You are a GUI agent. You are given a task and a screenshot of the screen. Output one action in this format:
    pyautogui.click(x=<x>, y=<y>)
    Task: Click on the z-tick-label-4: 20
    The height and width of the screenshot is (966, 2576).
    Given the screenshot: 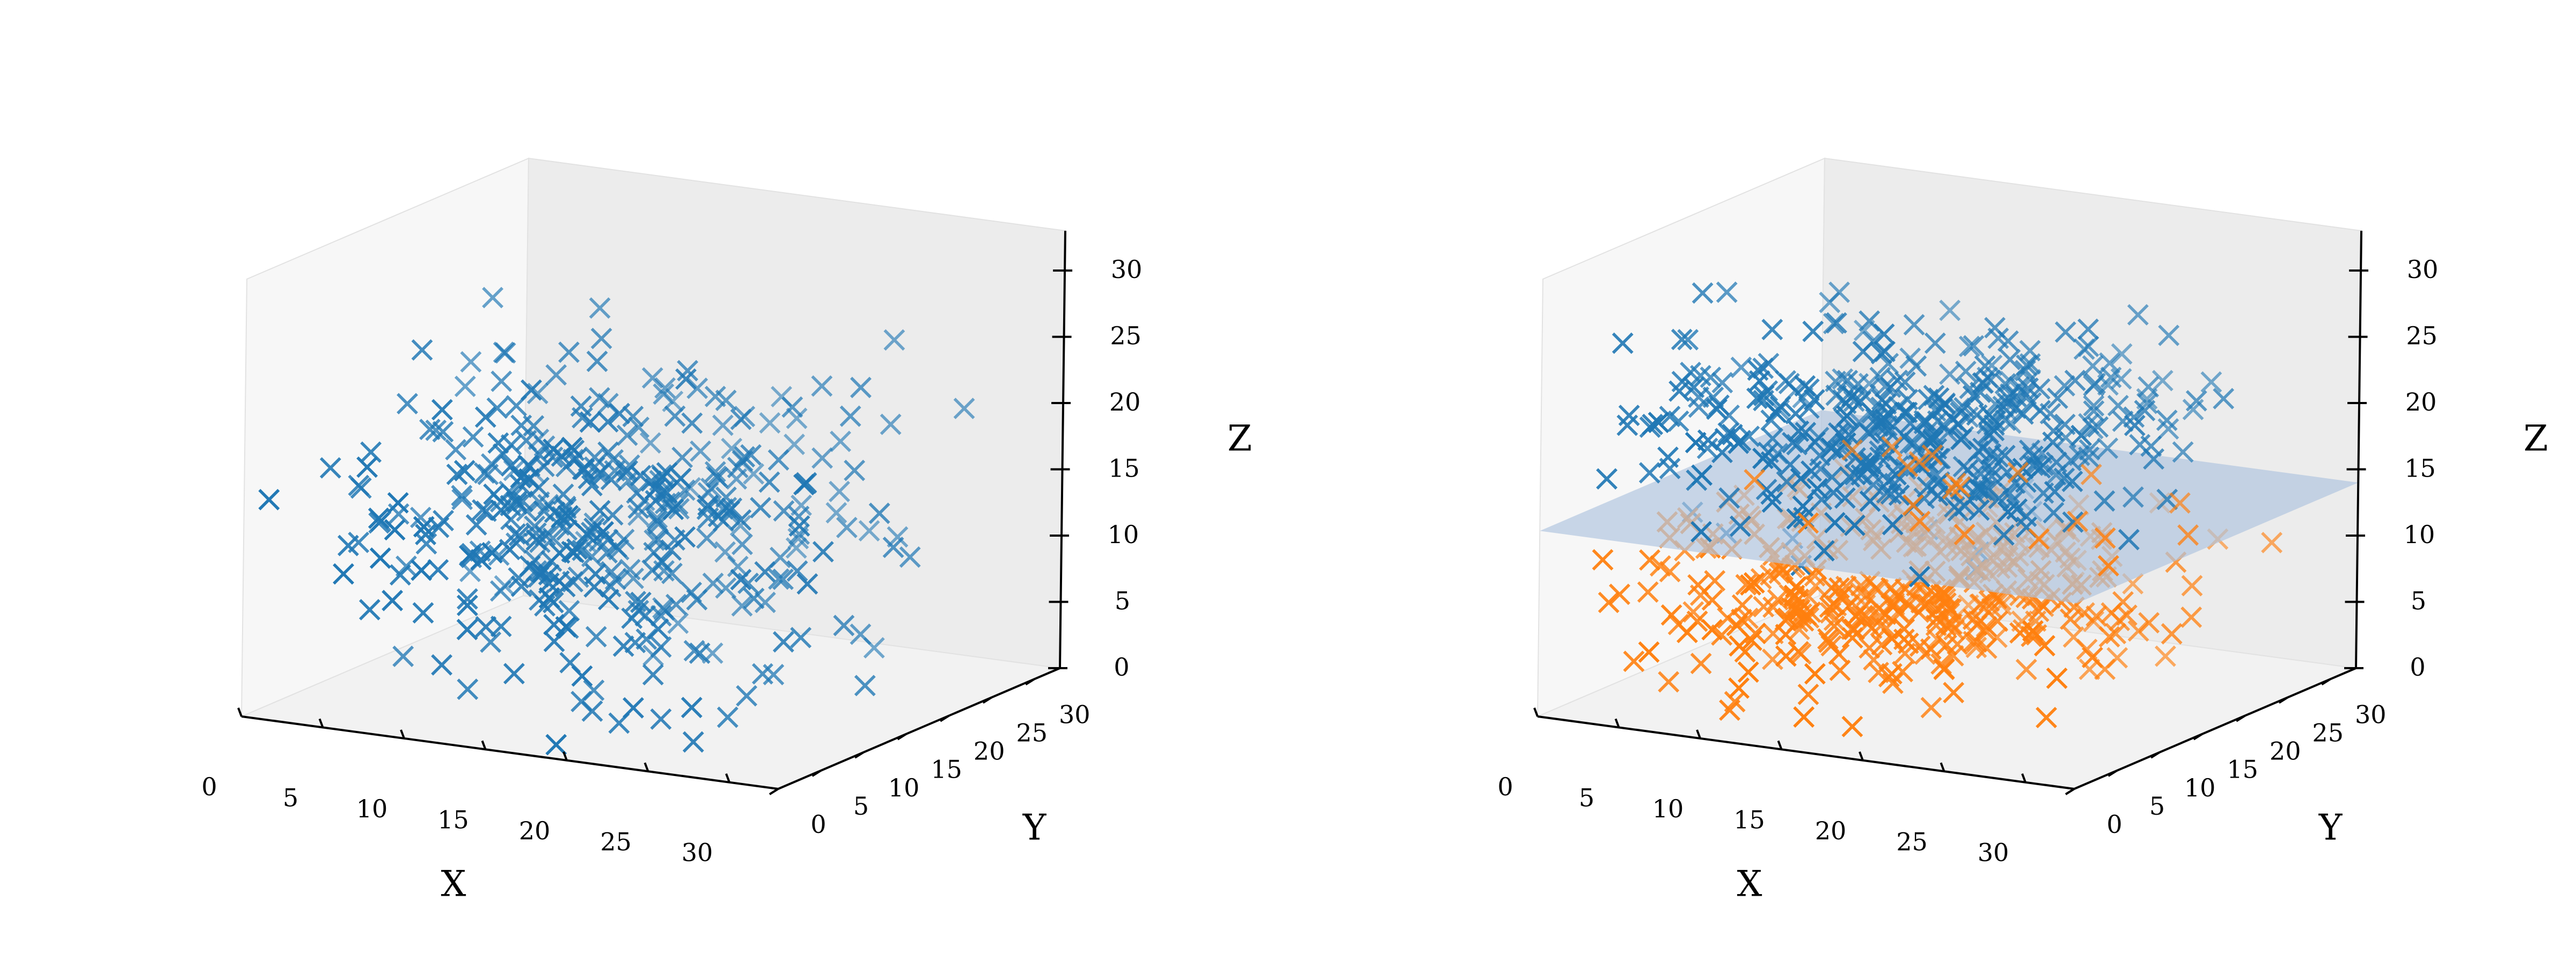 What is the action you would take?
    pyautogui.click(x=2421, y=401)
    